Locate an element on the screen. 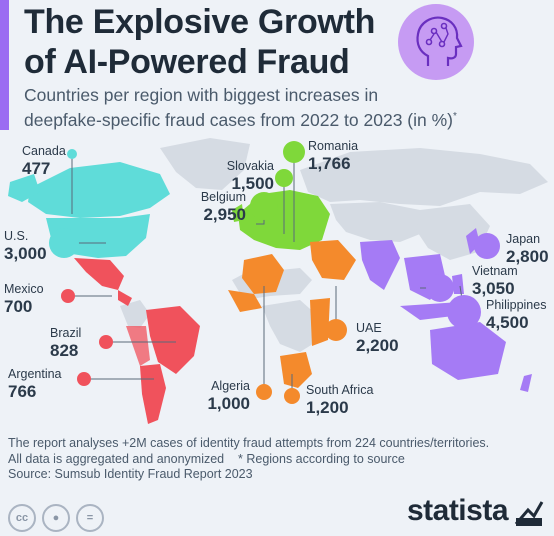  bubble-mexico is located at coordinates (68, 296).